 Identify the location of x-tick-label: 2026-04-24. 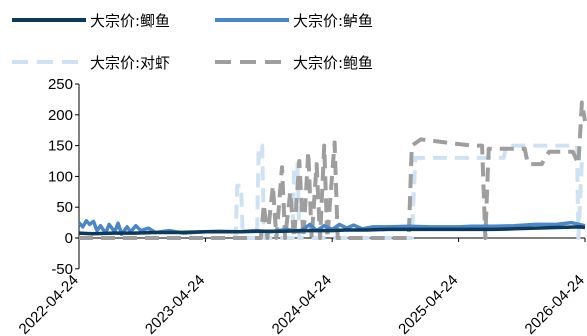
(554, 304).